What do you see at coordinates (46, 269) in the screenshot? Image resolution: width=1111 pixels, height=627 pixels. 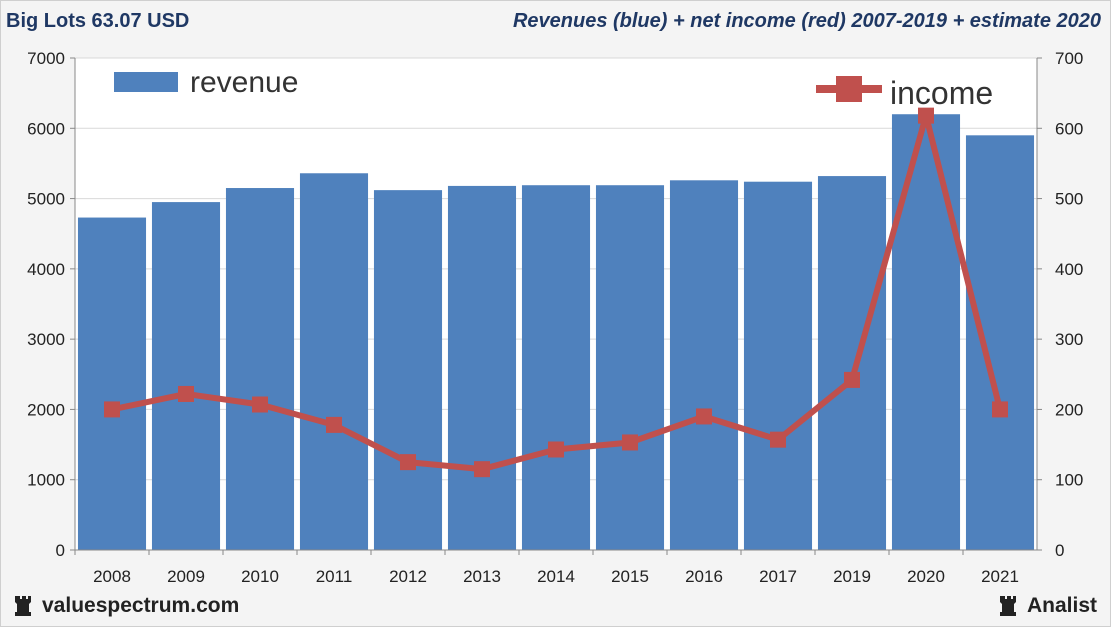 I see `left-tick-label: 4000` at bounding box center [46, 269].